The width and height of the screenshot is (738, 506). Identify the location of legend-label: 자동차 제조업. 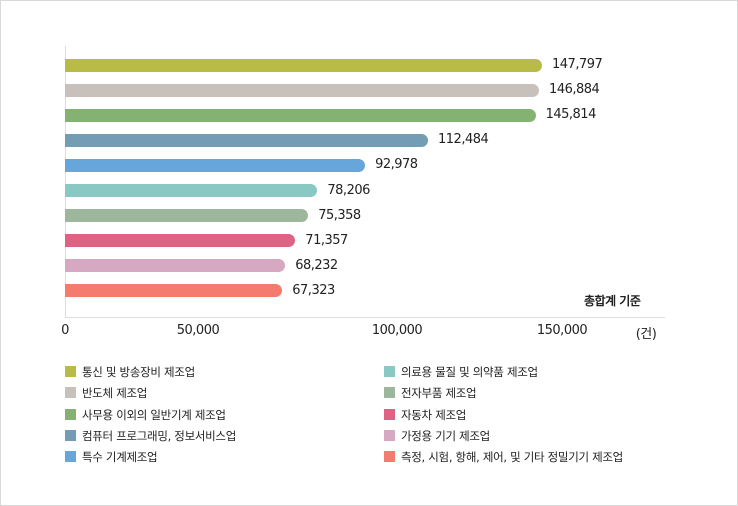
(434, 414).